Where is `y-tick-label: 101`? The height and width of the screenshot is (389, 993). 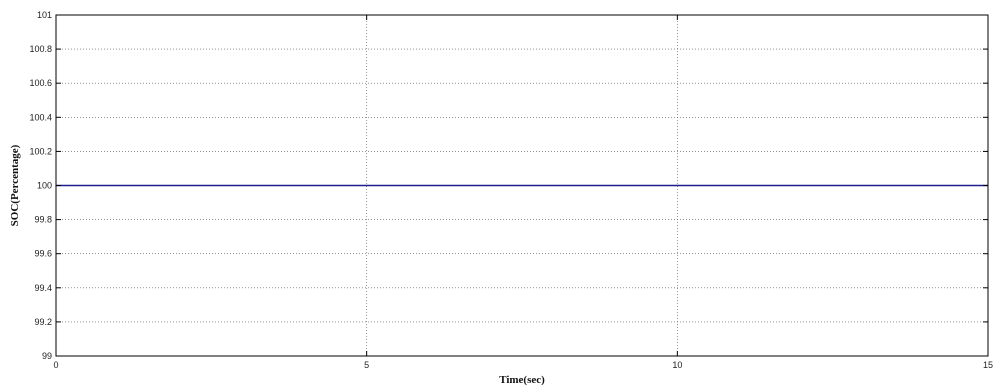 y-tick-label: 101 is located at coordinates (44, 15).